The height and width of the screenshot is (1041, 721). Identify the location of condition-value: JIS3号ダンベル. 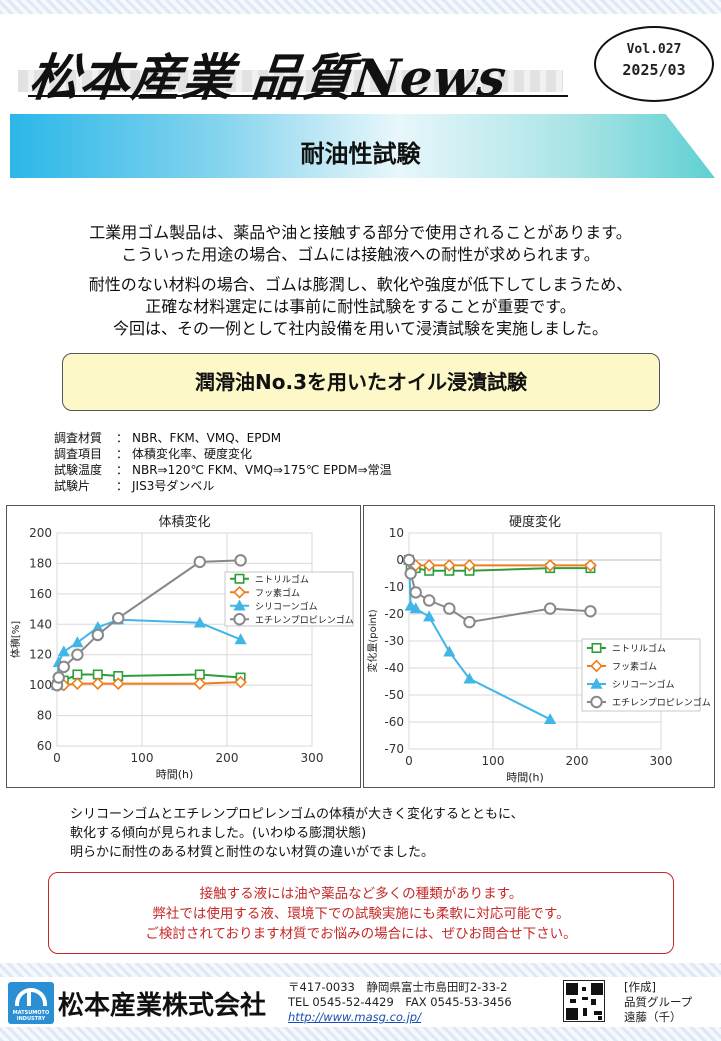
(173, 486).